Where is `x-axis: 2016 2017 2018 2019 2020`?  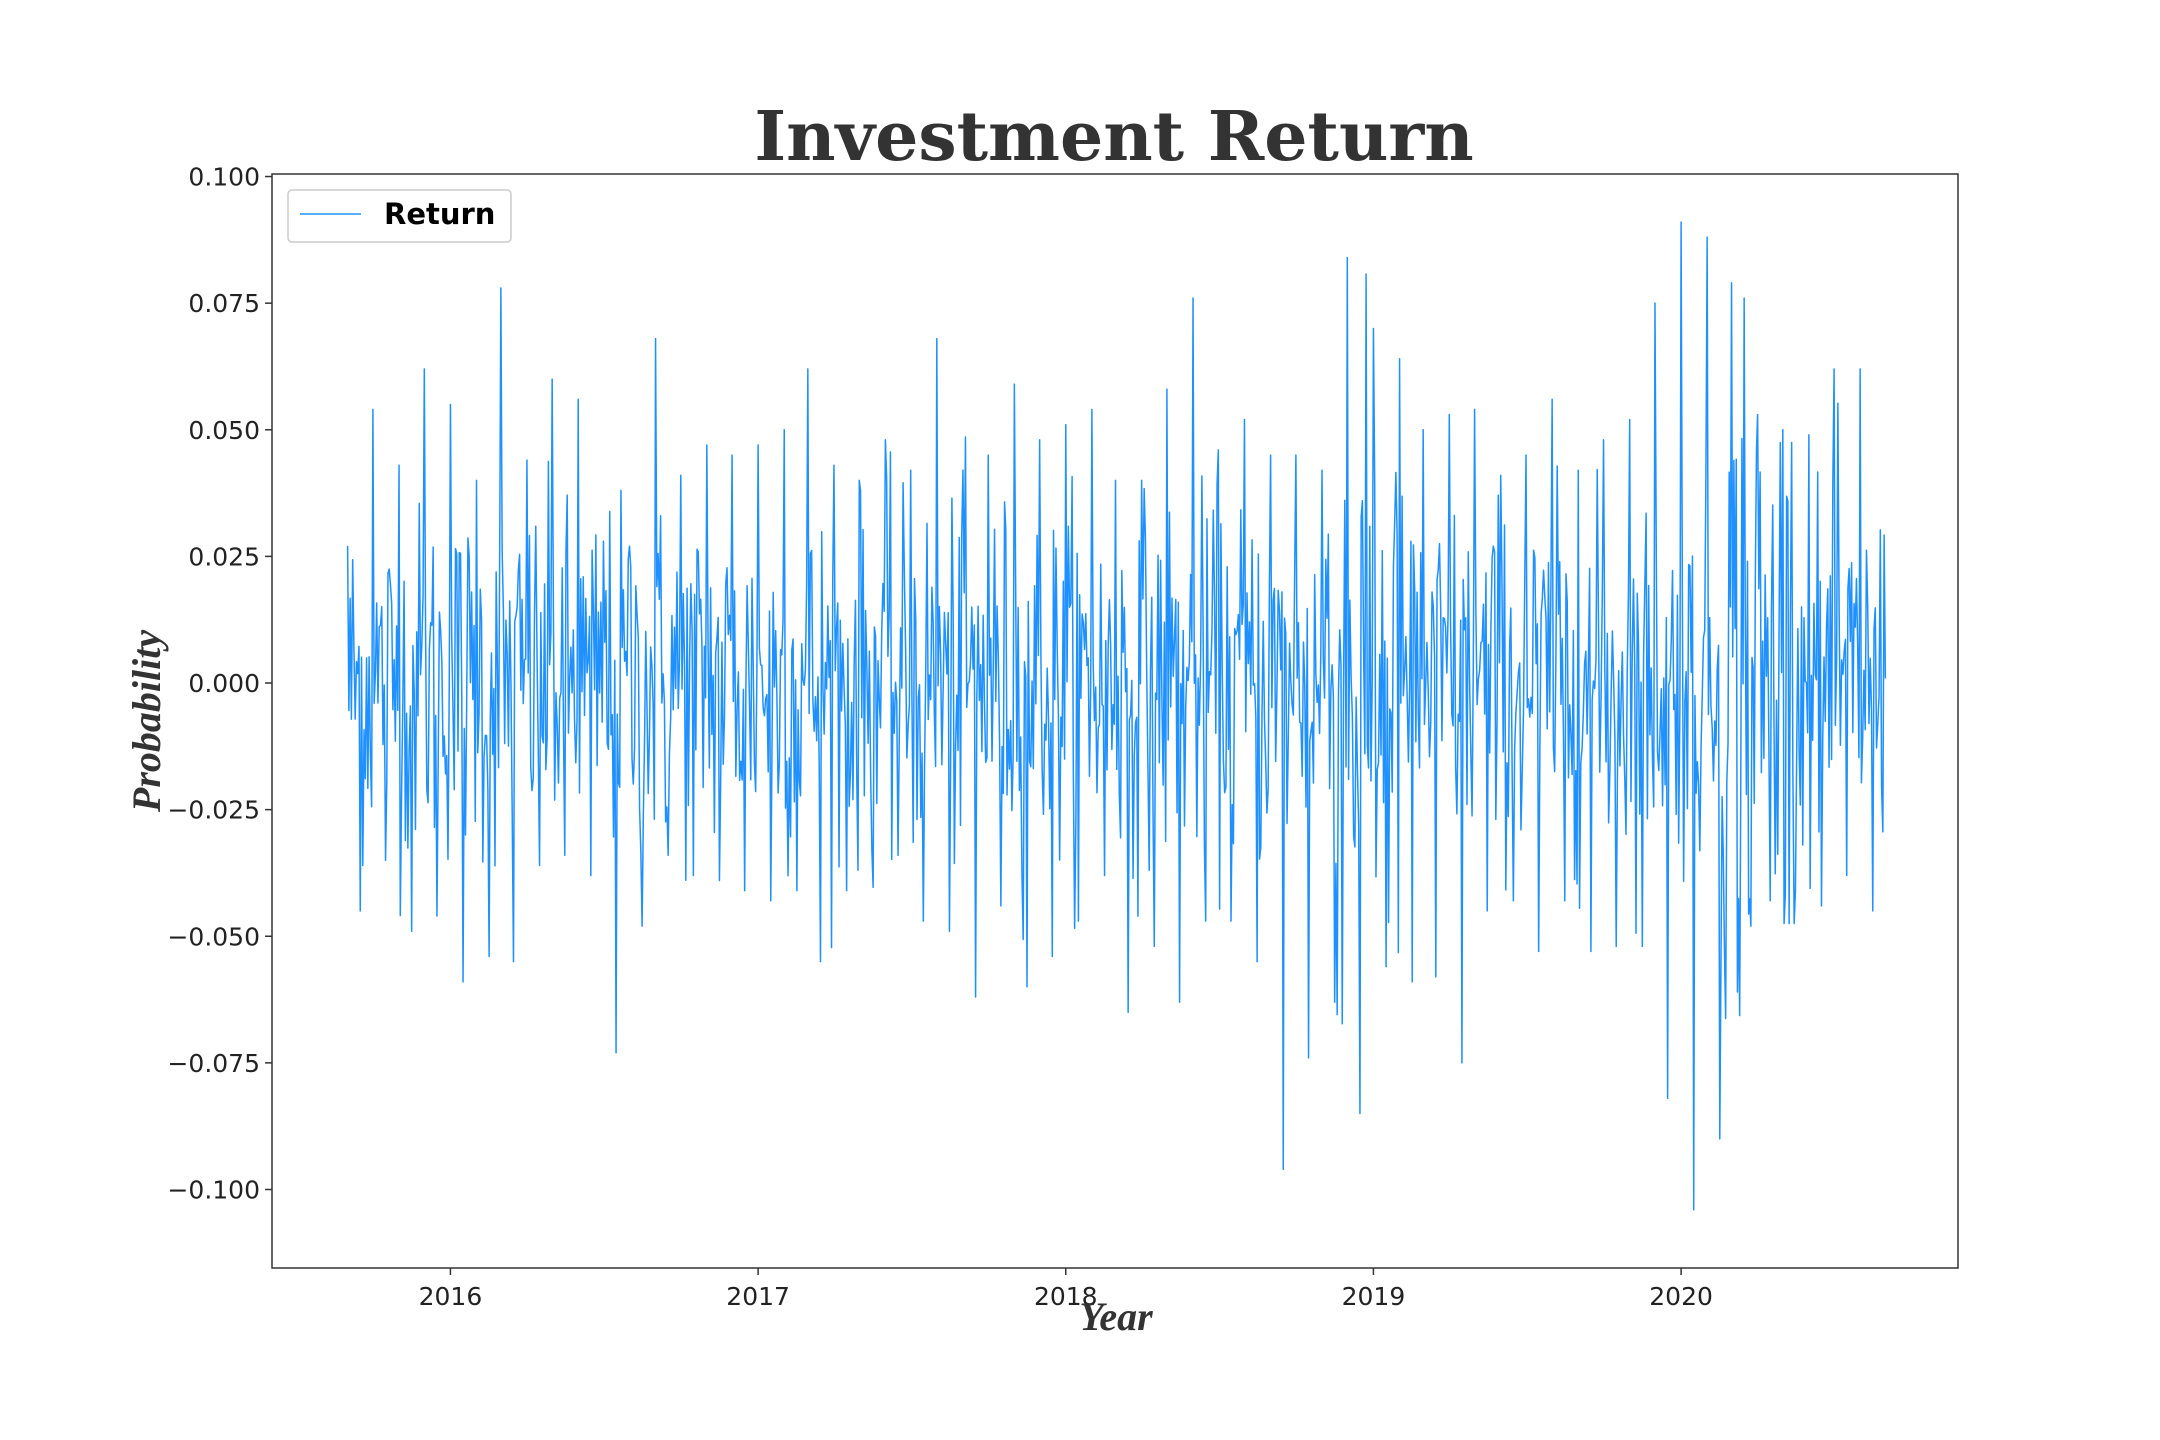
x-axis: 2016 2017 2018 2019 2020 is located at coordinates (1066, 1289).